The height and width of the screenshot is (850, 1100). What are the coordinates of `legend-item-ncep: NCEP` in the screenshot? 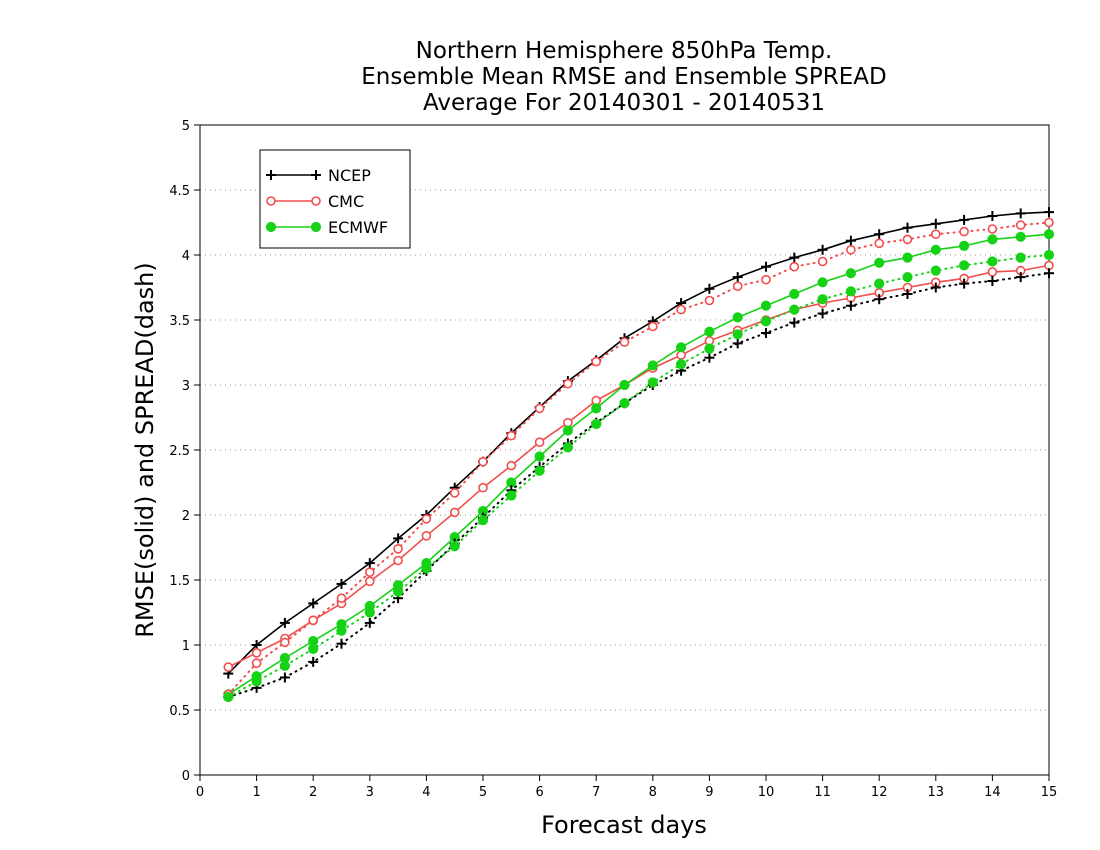 It's located at (318, 175).